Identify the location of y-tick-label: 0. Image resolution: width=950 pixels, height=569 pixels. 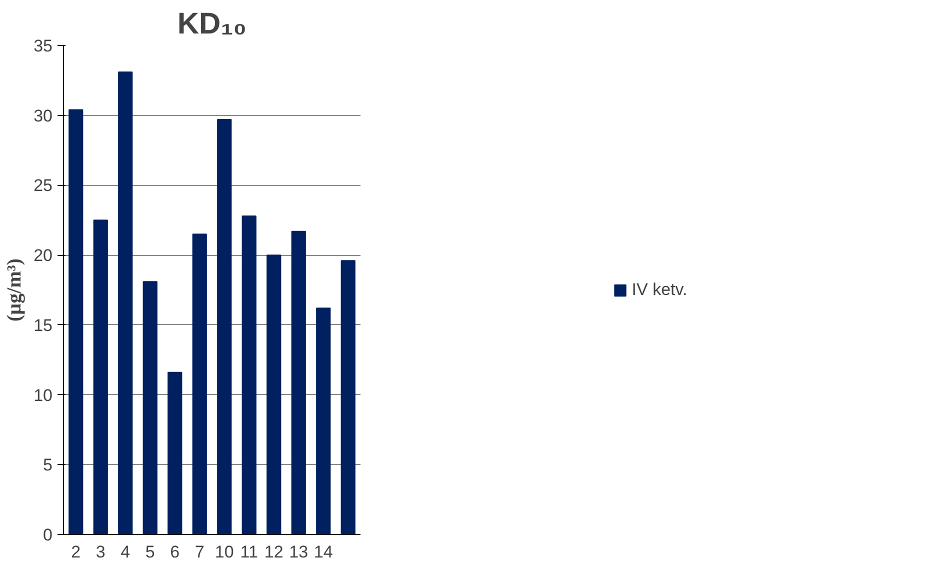
(48, 535).